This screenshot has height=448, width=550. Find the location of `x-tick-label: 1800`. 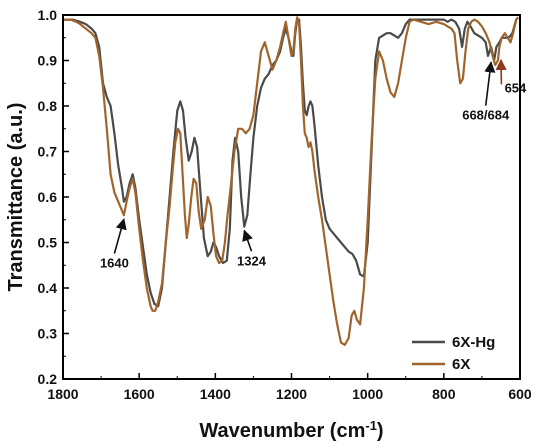

x-tick-label: 1800 is located at coordinates (62, 394).